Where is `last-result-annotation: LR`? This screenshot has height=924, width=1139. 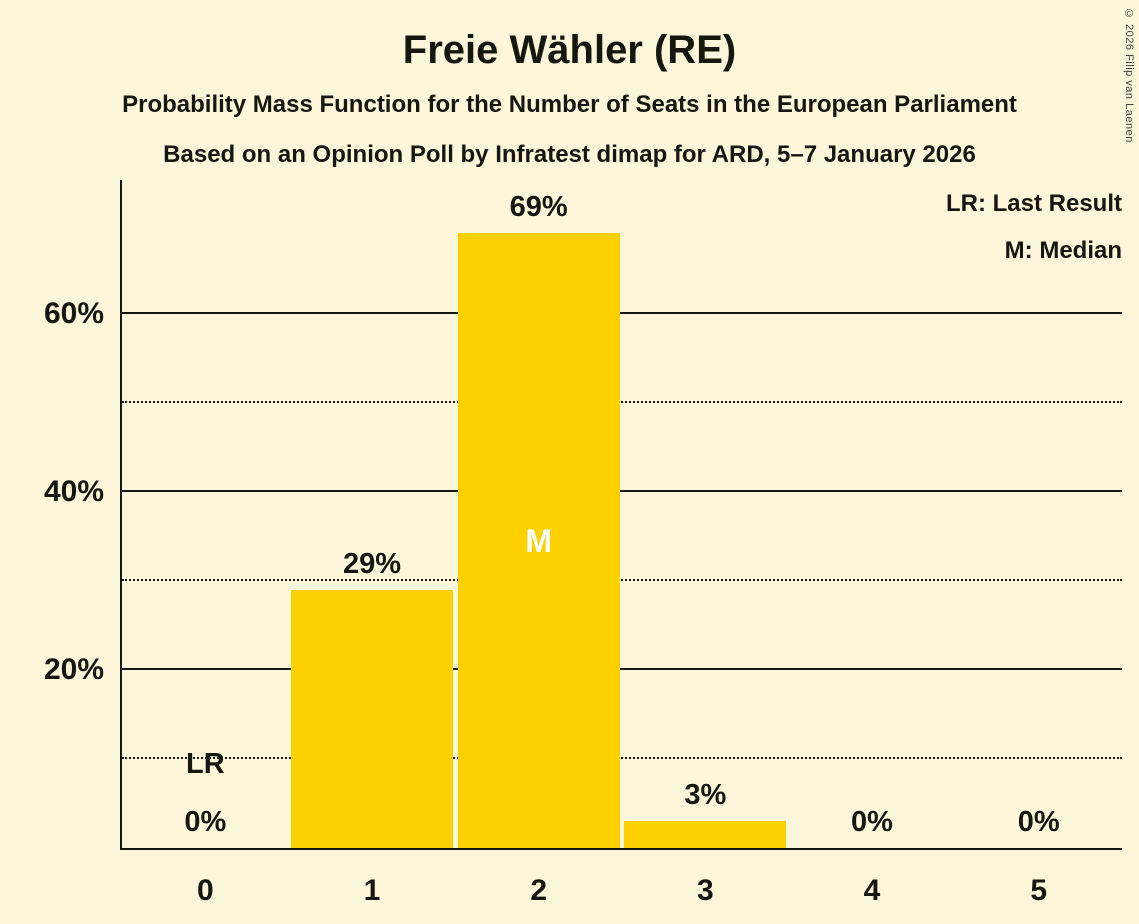
last-result-annotation: LR is located at coordinates (205, 764).